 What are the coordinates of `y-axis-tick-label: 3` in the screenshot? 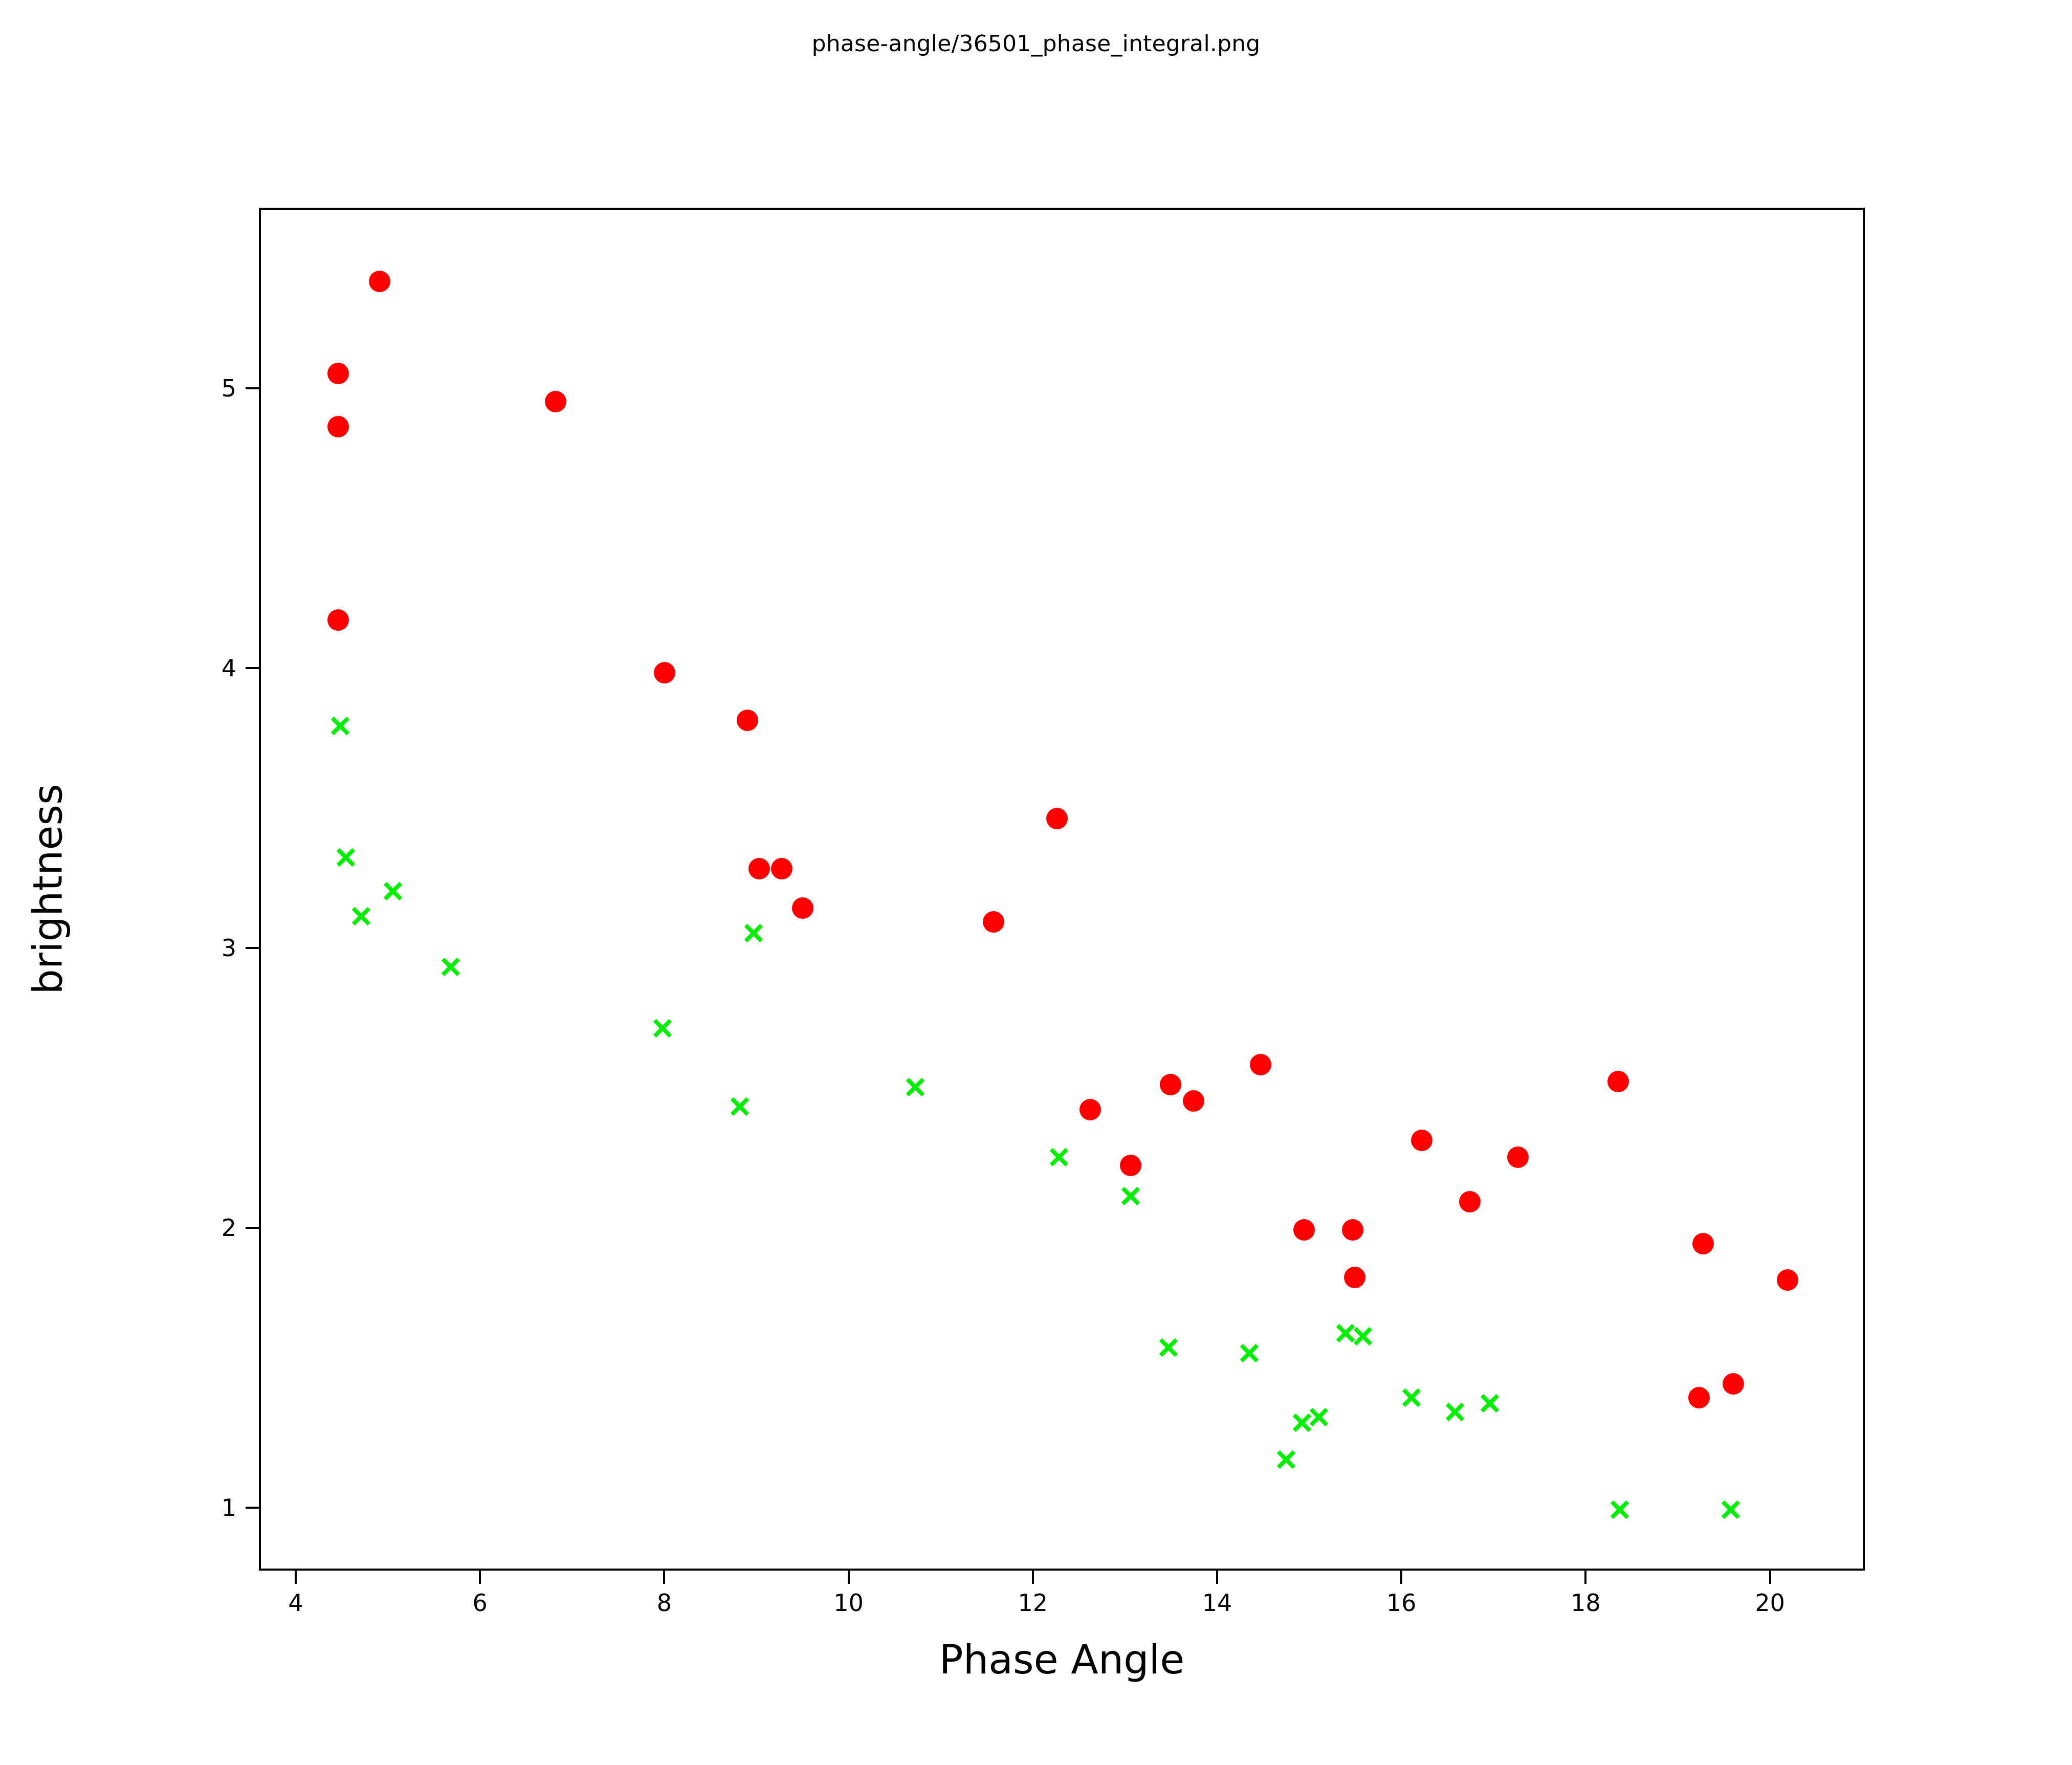 It's located at (228, 948).